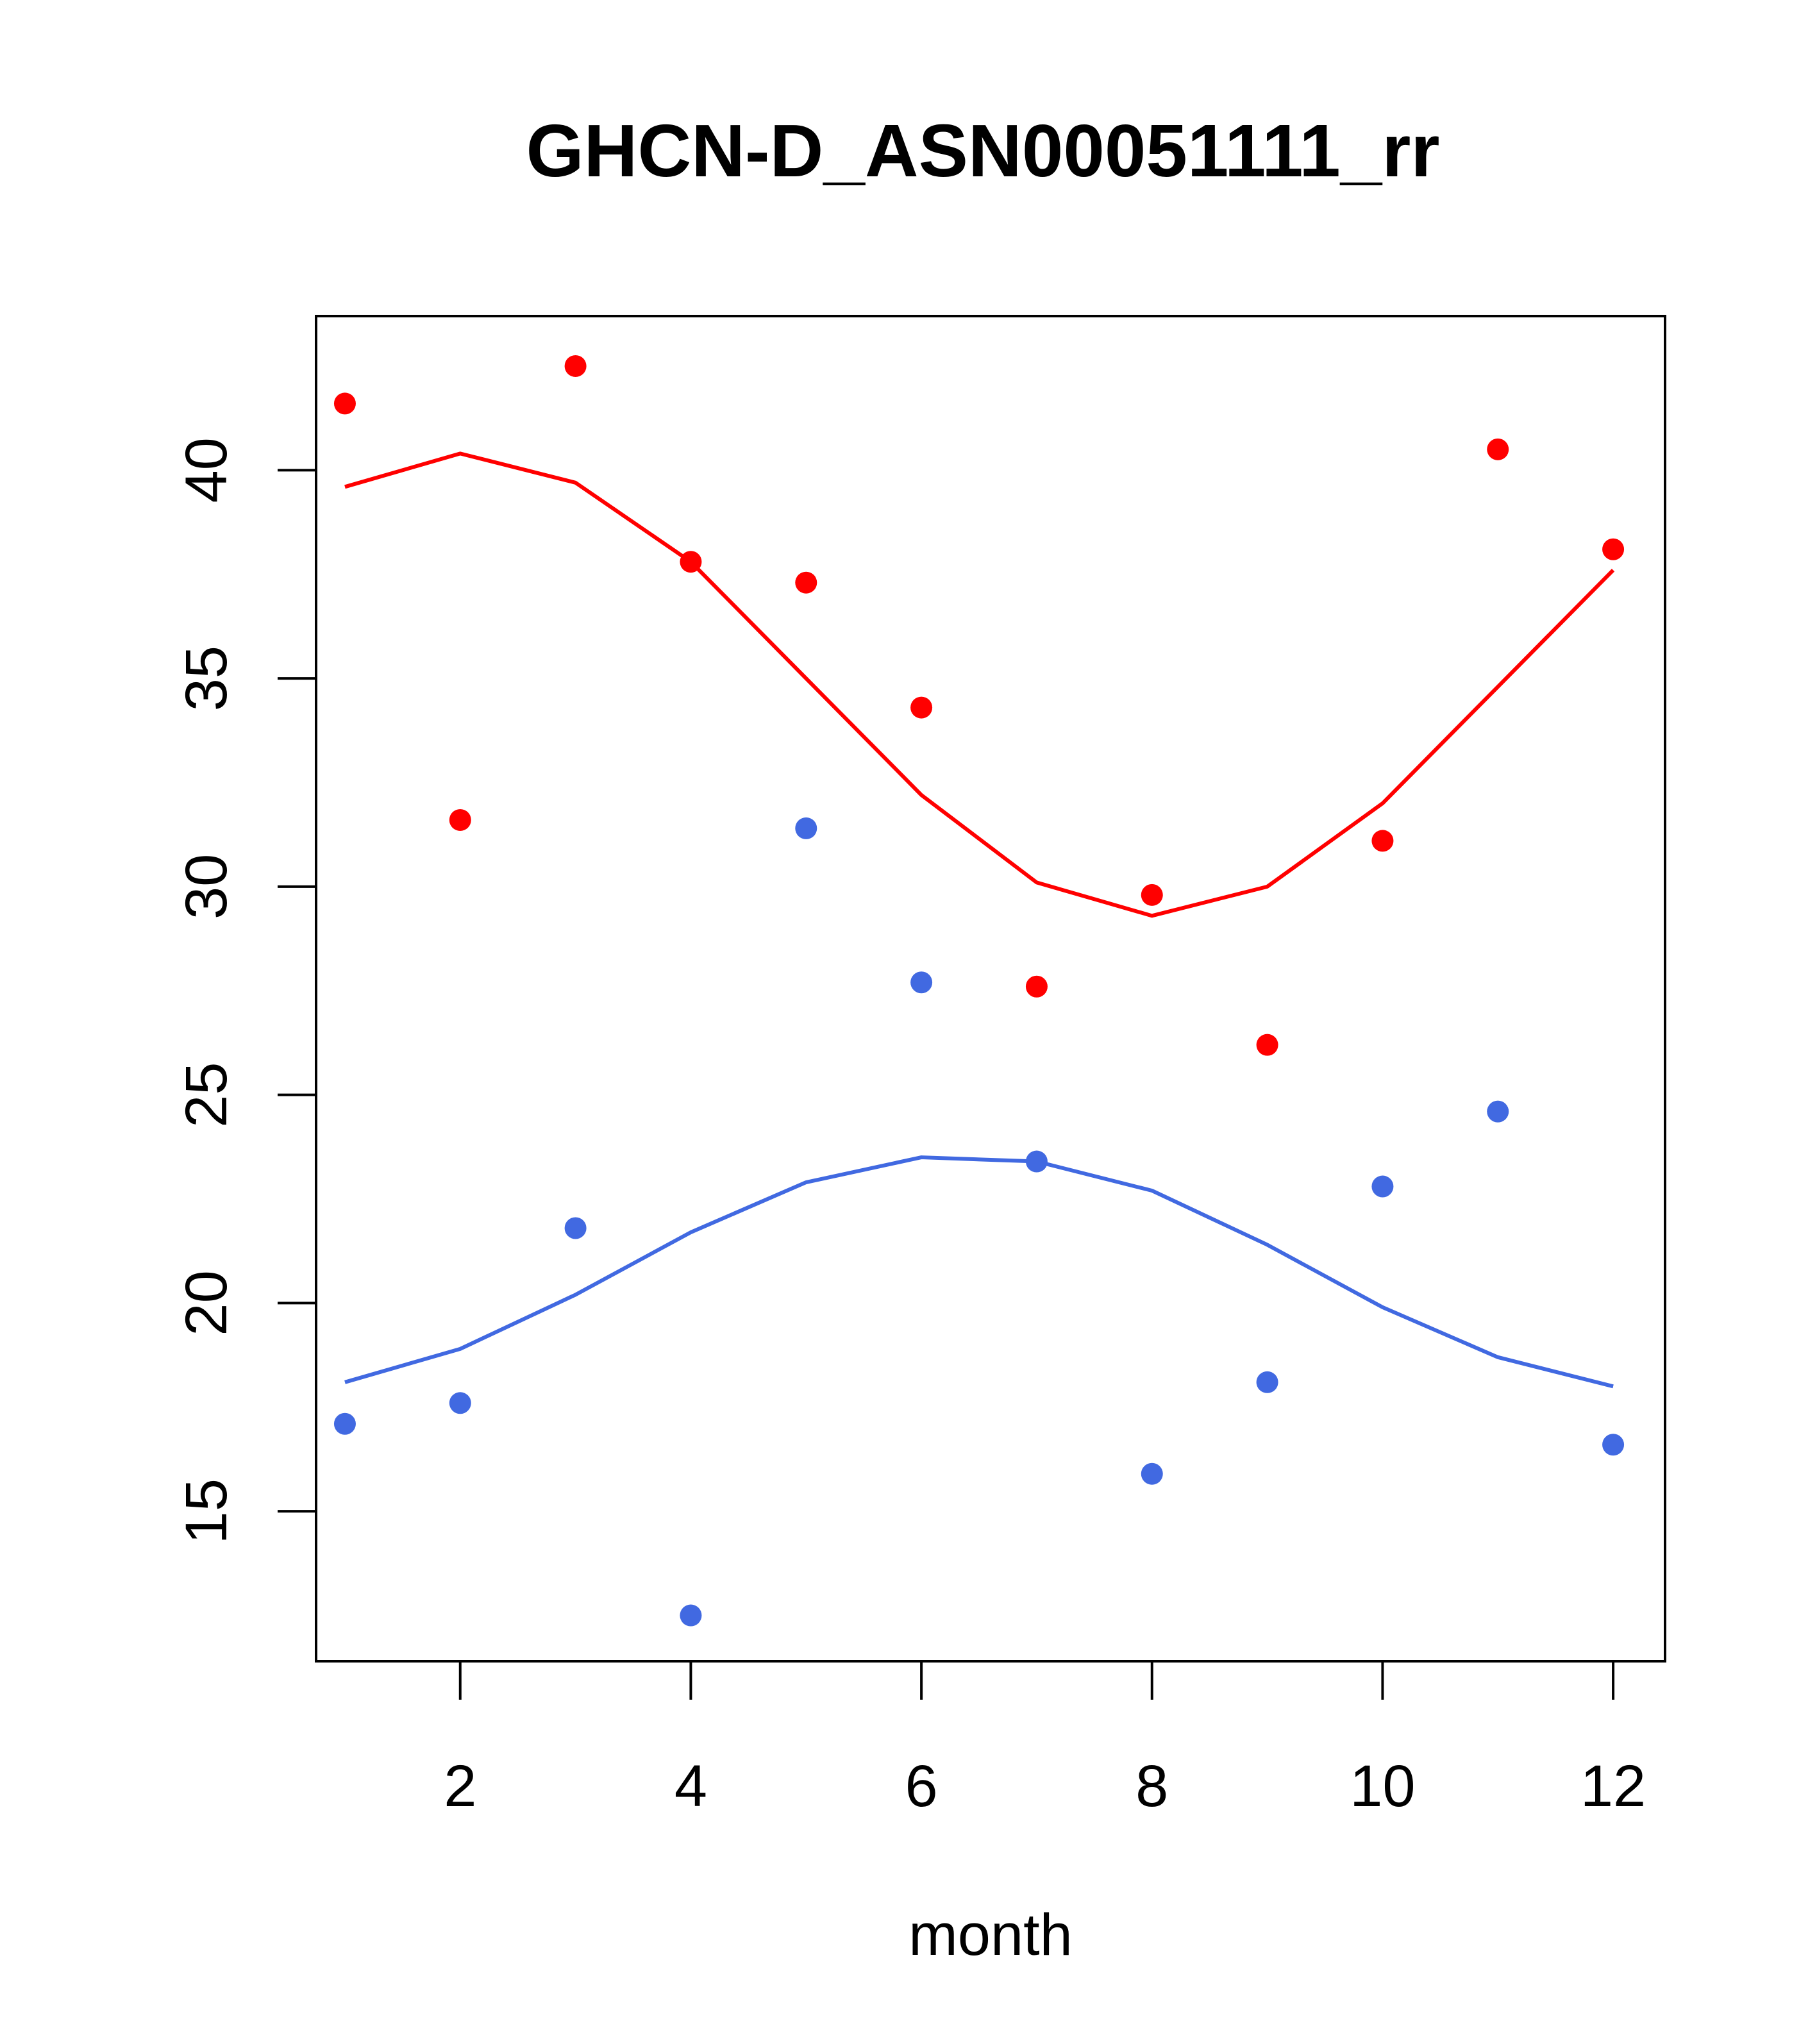 Image resolution: width=1817 pixels, height=2044 pixels. What do you see at coordinates (979, 1272) in the screenshot?
I see `series-2-line` at bounding box center [979, 1272].